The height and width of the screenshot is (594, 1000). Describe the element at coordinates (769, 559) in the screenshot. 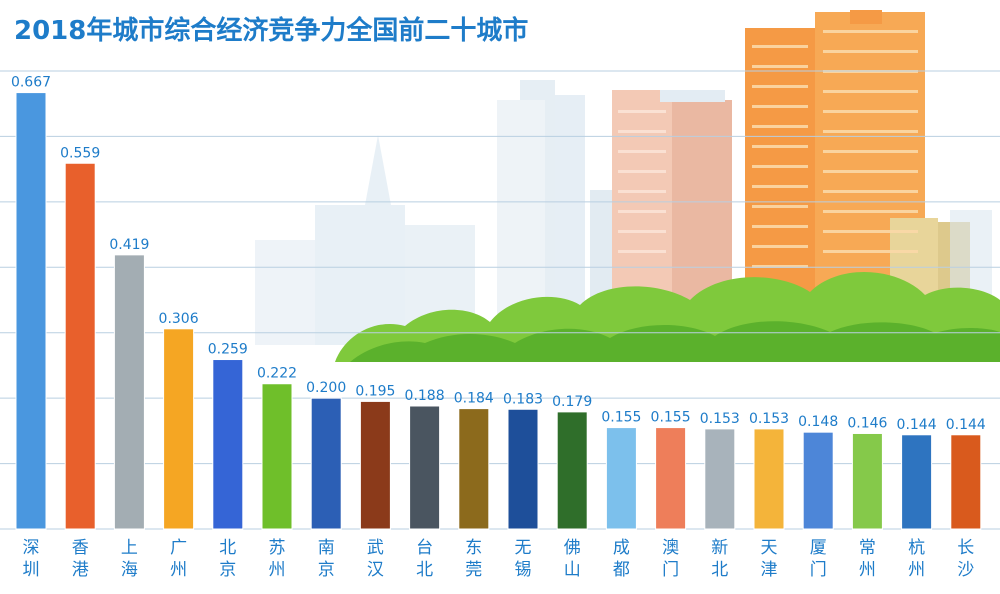

I see `category-label-16: 天津` at that location.